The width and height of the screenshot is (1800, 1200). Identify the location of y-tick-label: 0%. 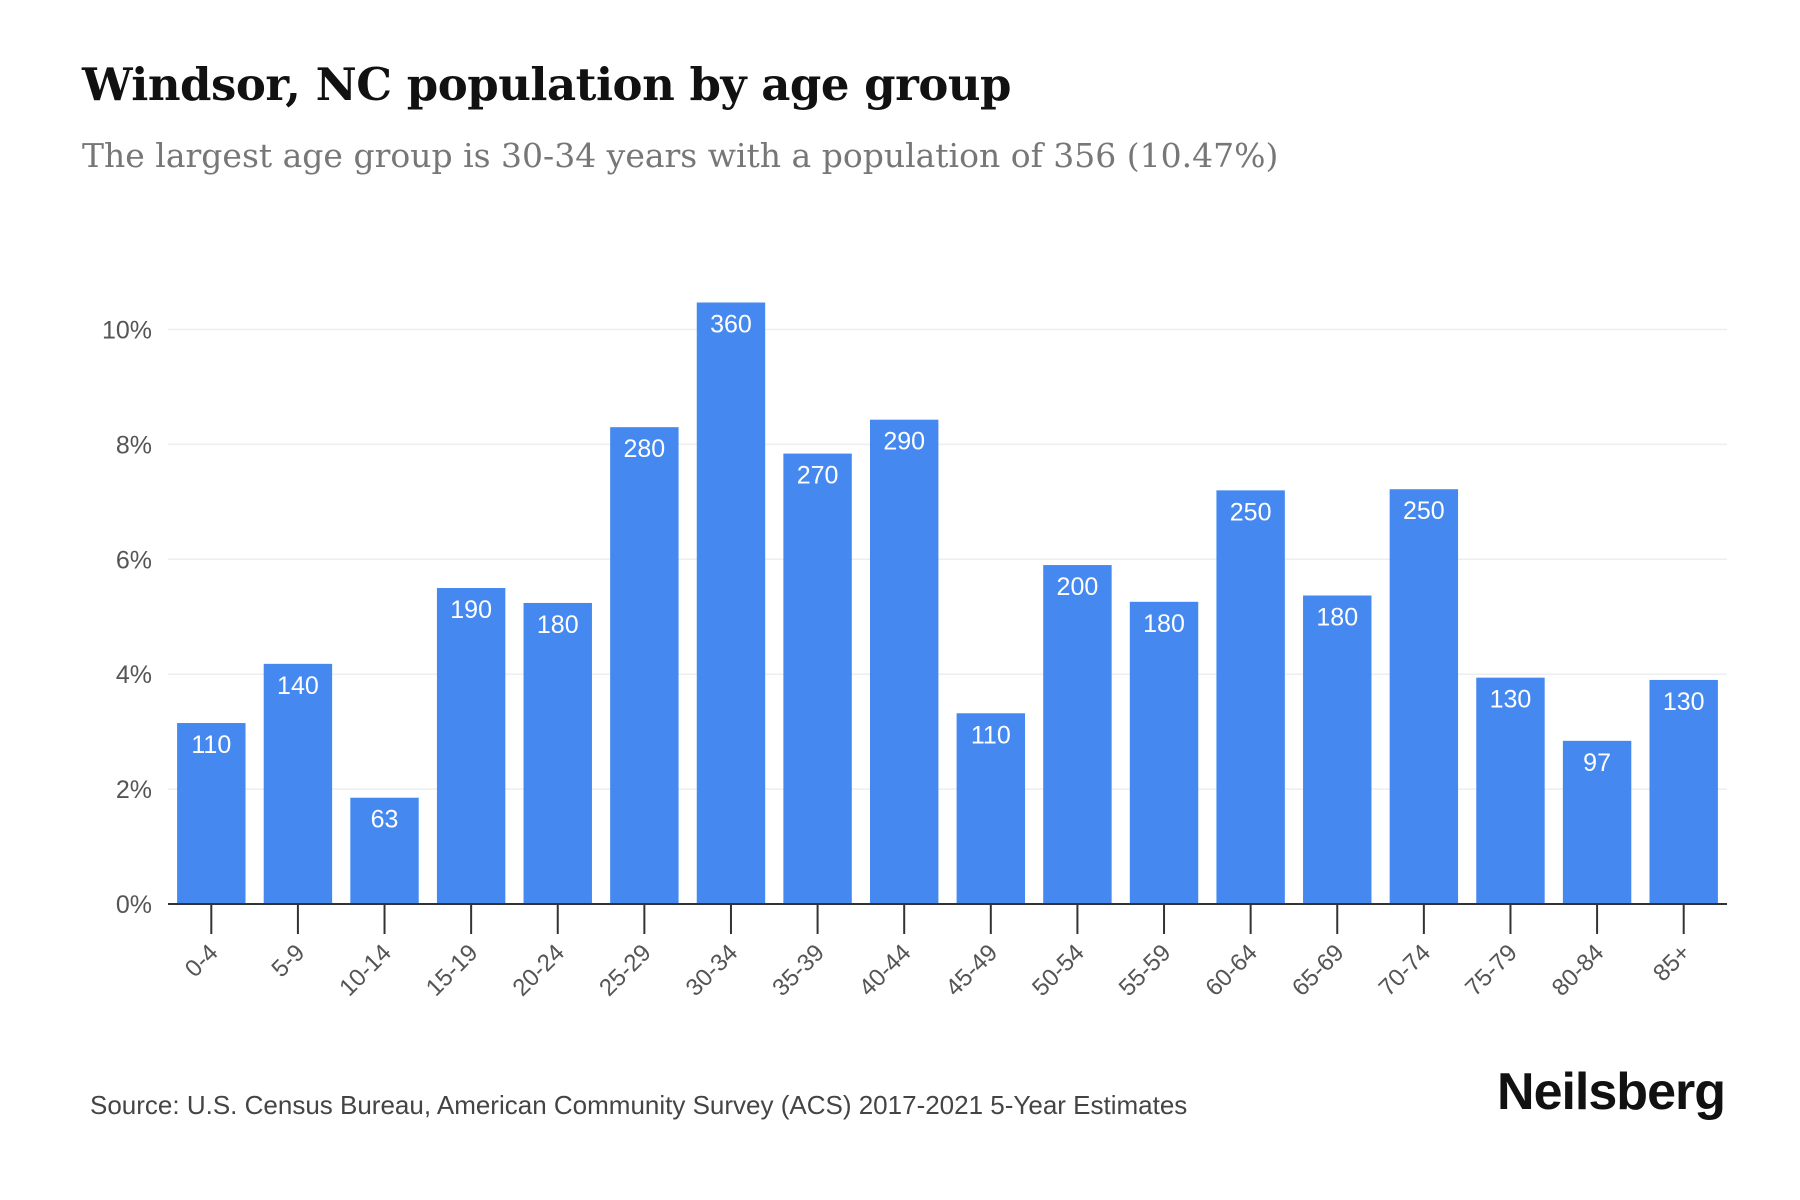
(134, 905).